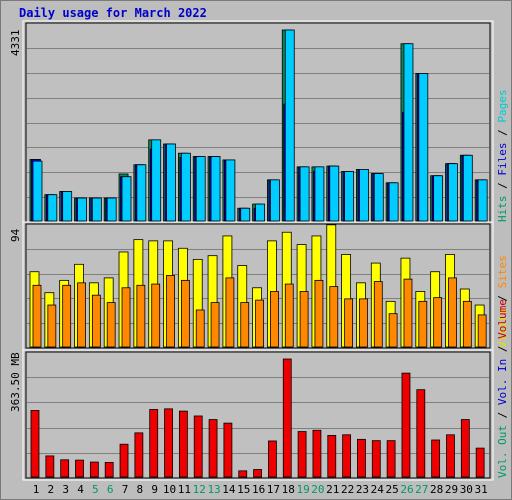  What do you see at coordinates (288, 489) in the screenshot?
I see `x-tick-label-day-18: 18` at bounding box center [288, 489].